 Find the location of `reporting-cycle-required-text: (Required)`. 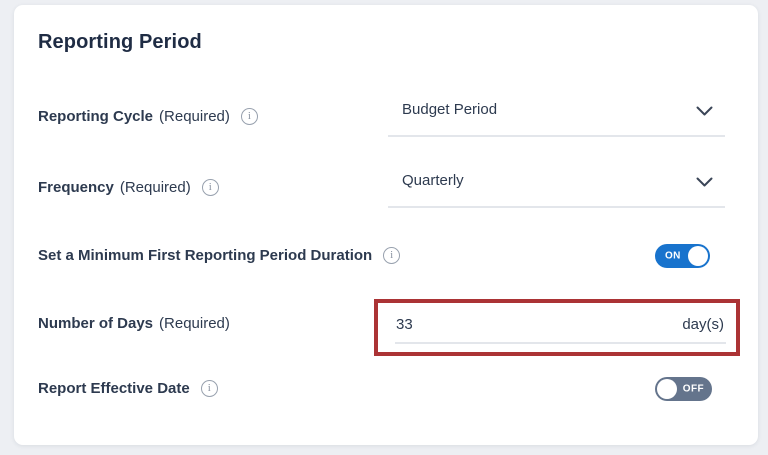

reporting-cycle-required-text: (Required) is located at coordinates (194, 116).